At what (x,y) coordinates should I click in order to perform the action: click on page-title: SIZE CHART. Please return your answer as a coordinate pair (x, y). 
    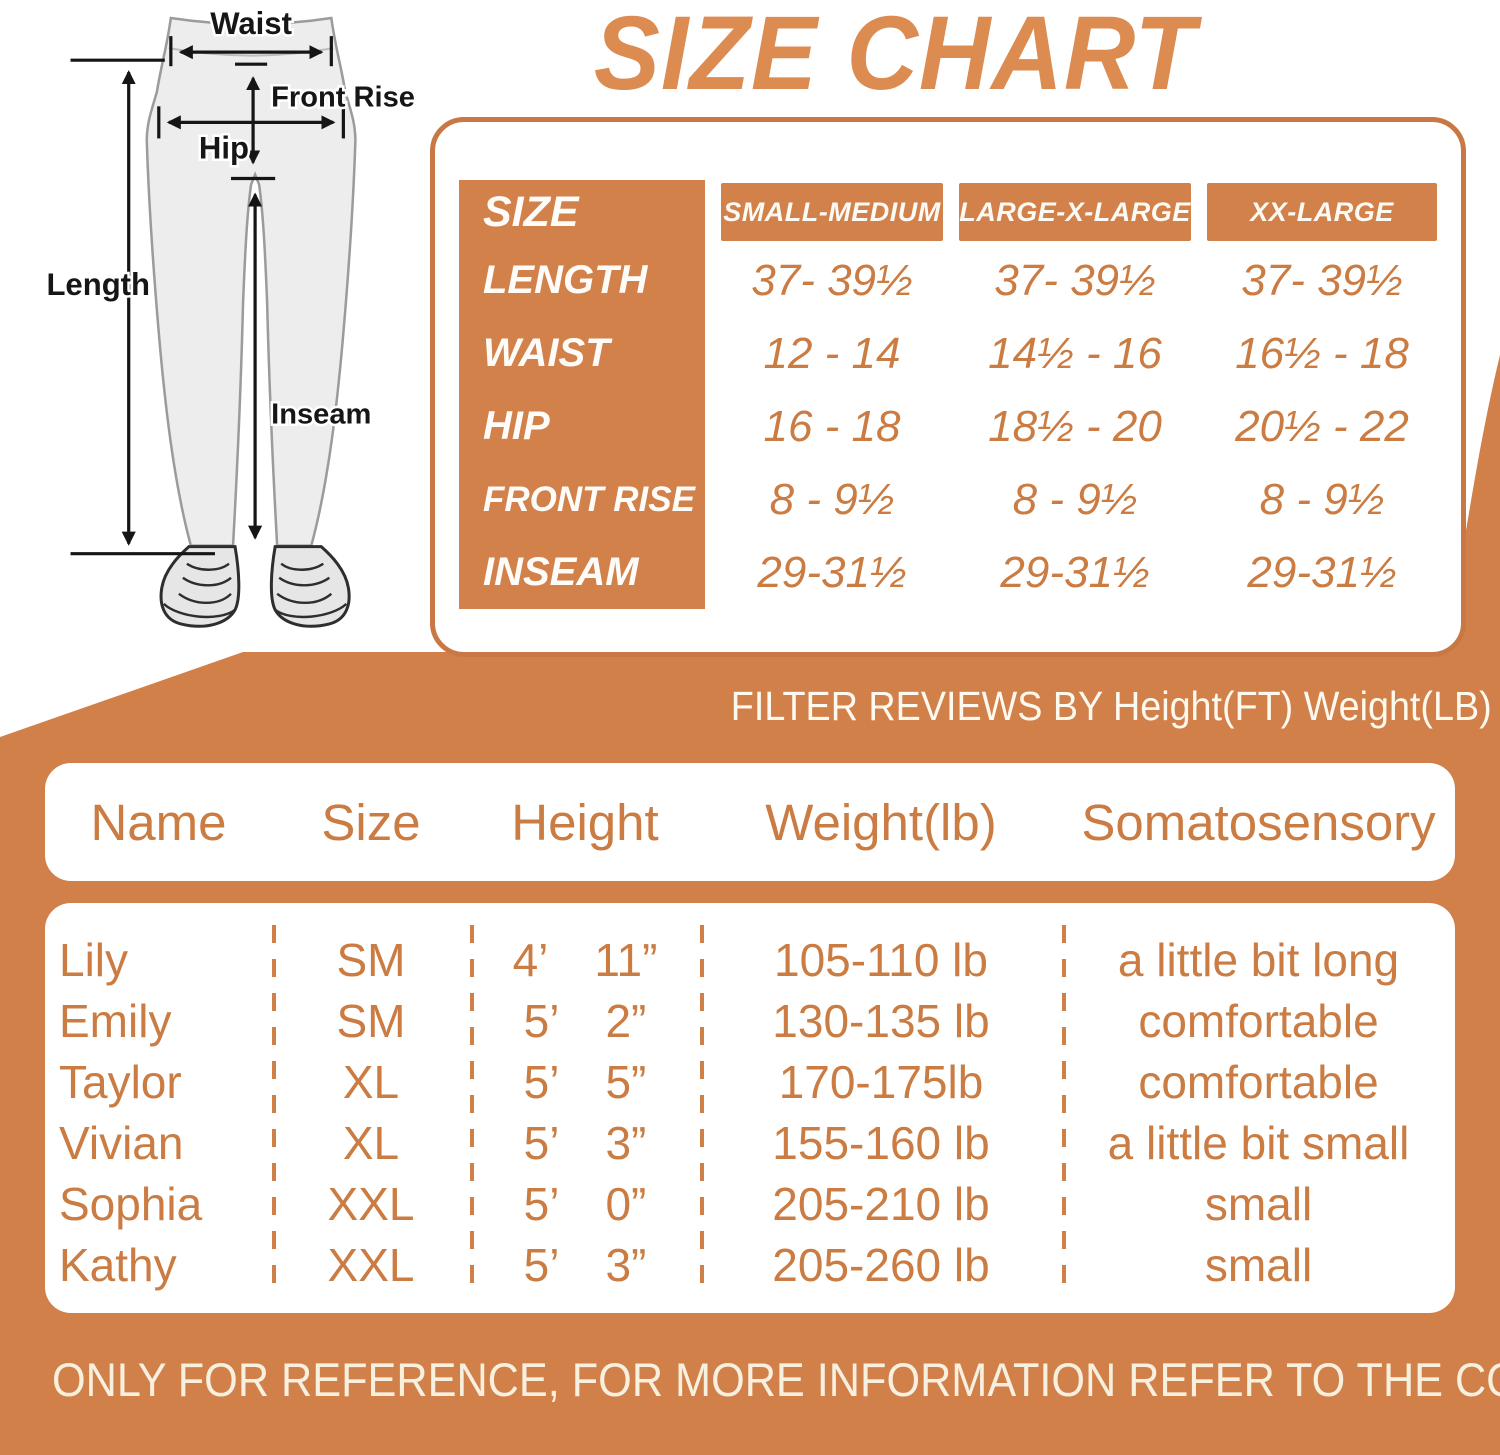
    Looking at the image, I should click on (895, 55).